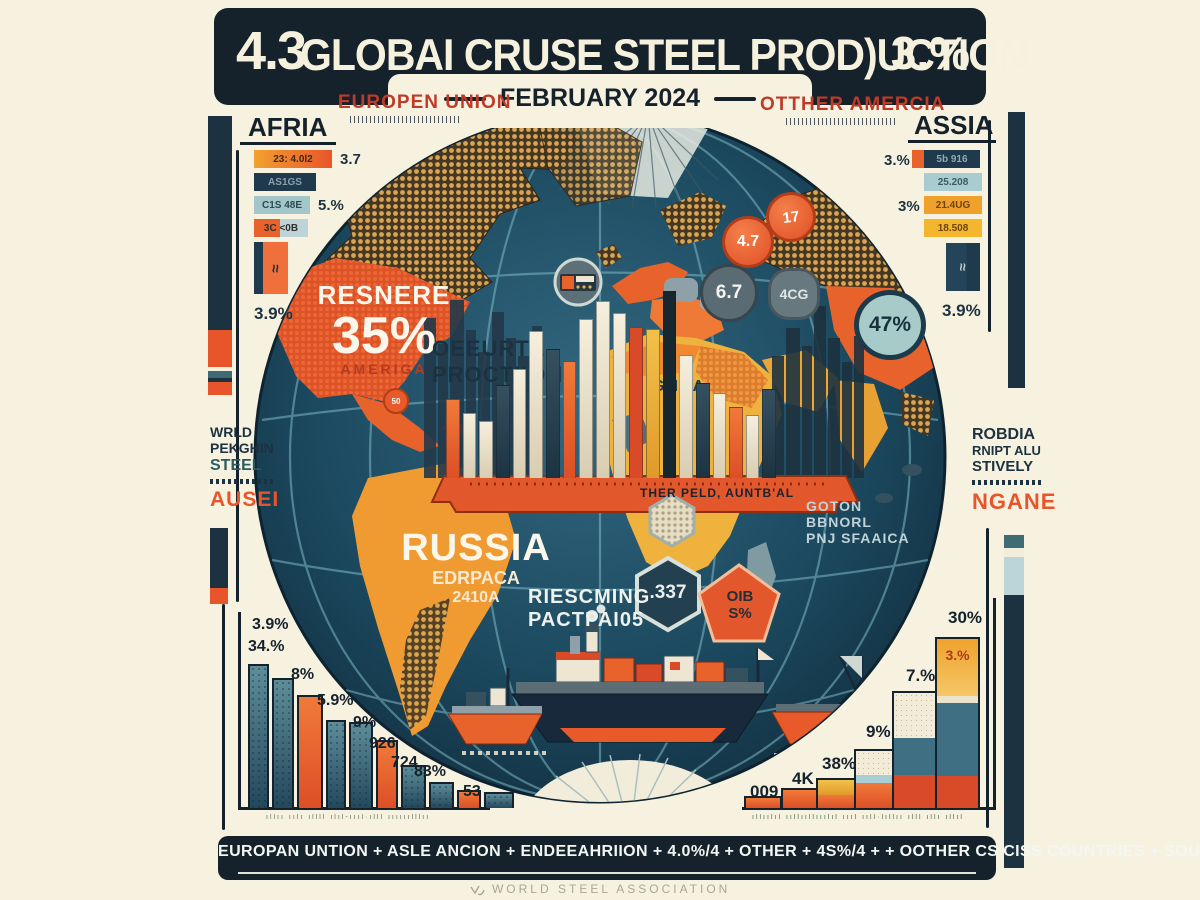 The image size is (1200, 900). What do you see at coordinates (1014, 501) in the screenshot?
I see `caption-accent: NGANE` at bounding box center [1014, 501].